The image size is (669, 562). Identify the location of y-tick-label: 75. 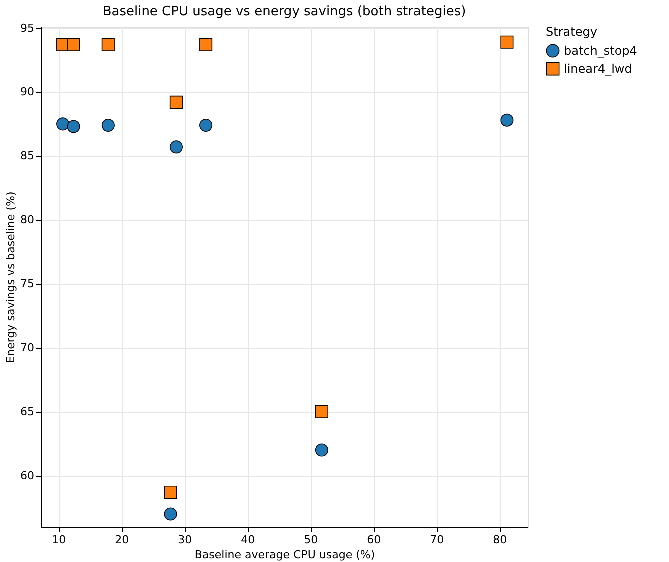
(27, 284).